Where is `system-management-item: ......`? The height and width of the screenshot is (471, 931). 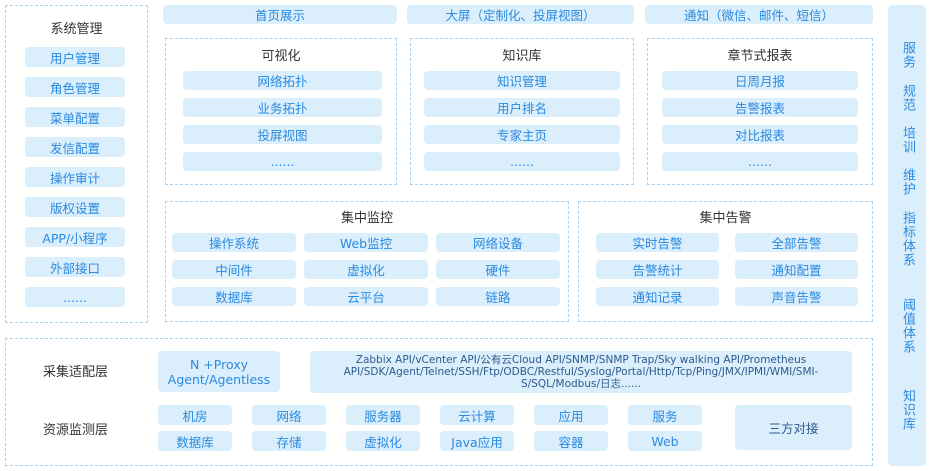 system-management-item: ...... is located at coordinates (75, 297).